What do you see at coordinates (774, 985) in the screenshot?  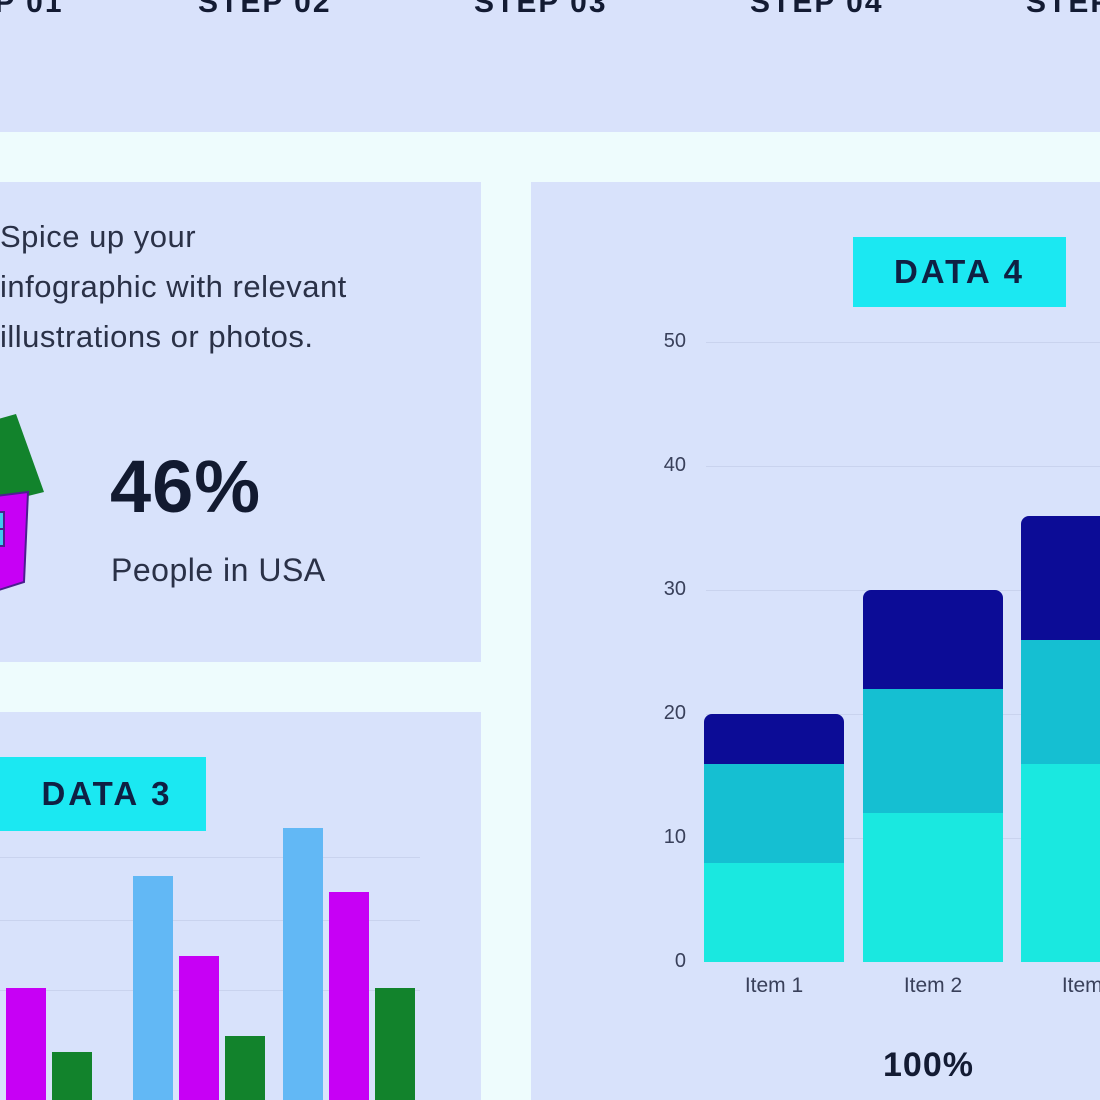 I see `x-tick-label: Item 1` at bounding box center [774, 985].